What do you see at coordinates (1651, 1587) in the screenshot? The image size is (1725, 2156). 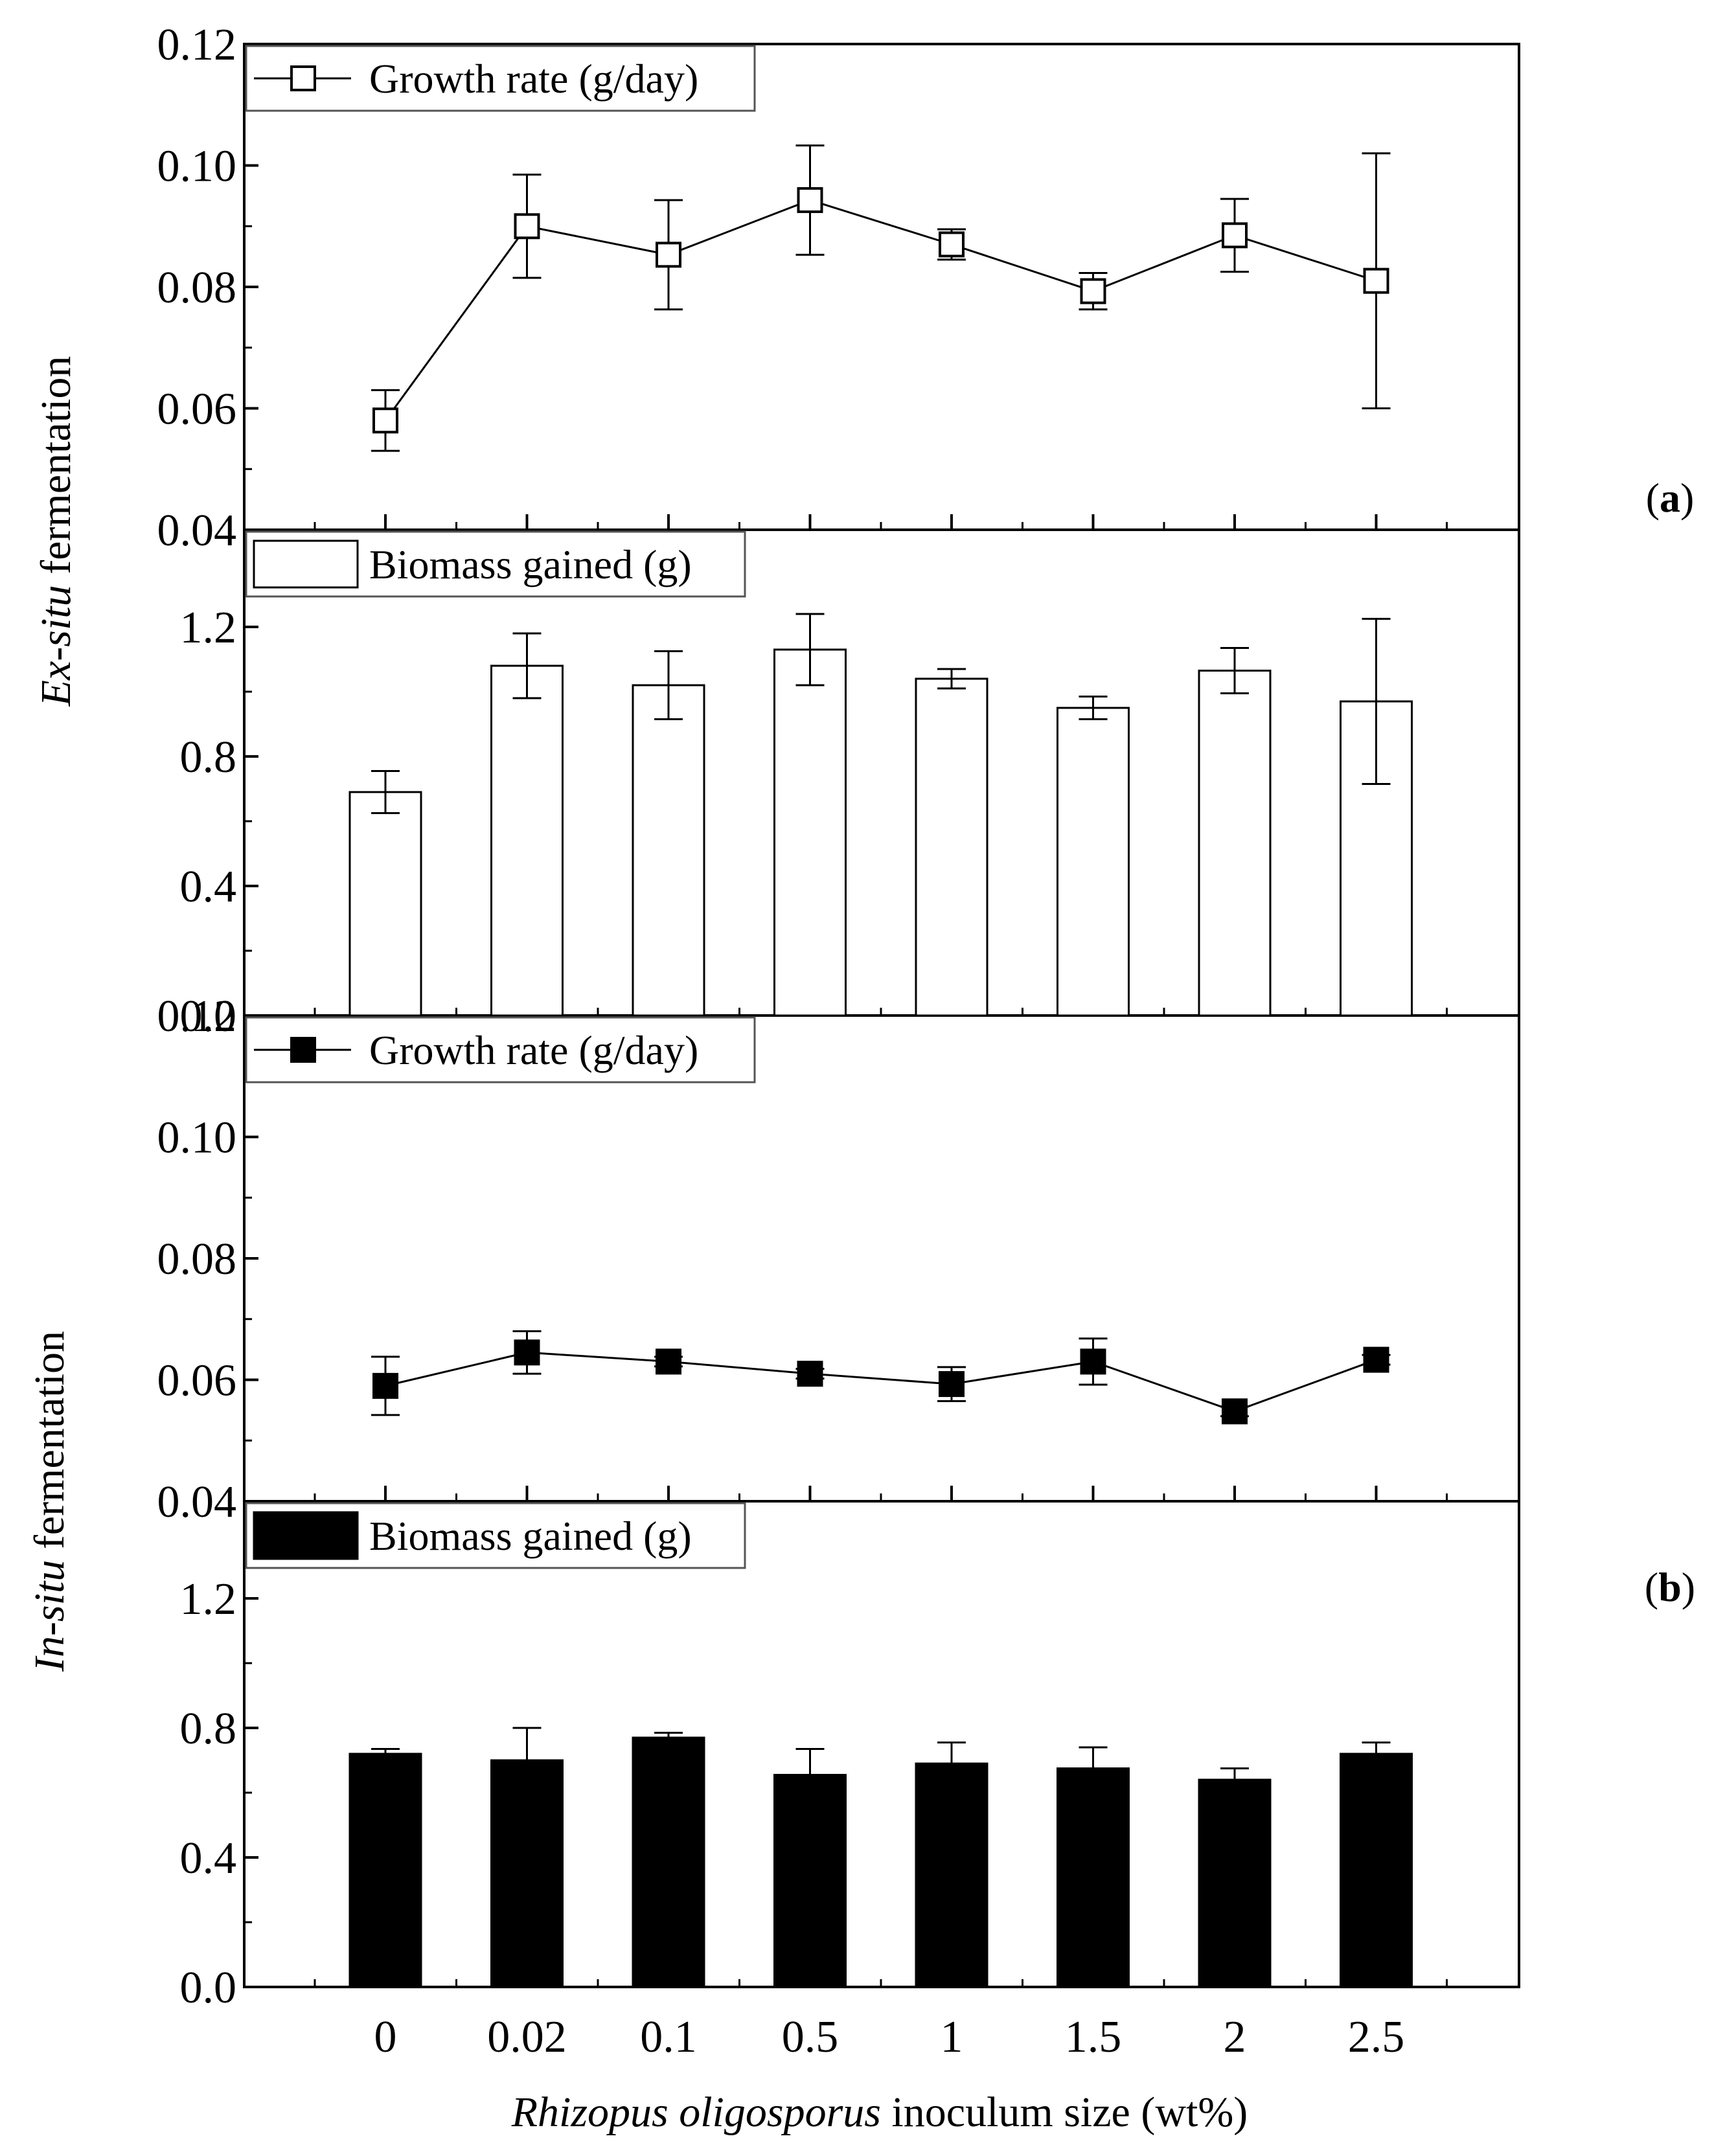 I see `panel-label-b-open: (` at bounding box center [1651, 1587].